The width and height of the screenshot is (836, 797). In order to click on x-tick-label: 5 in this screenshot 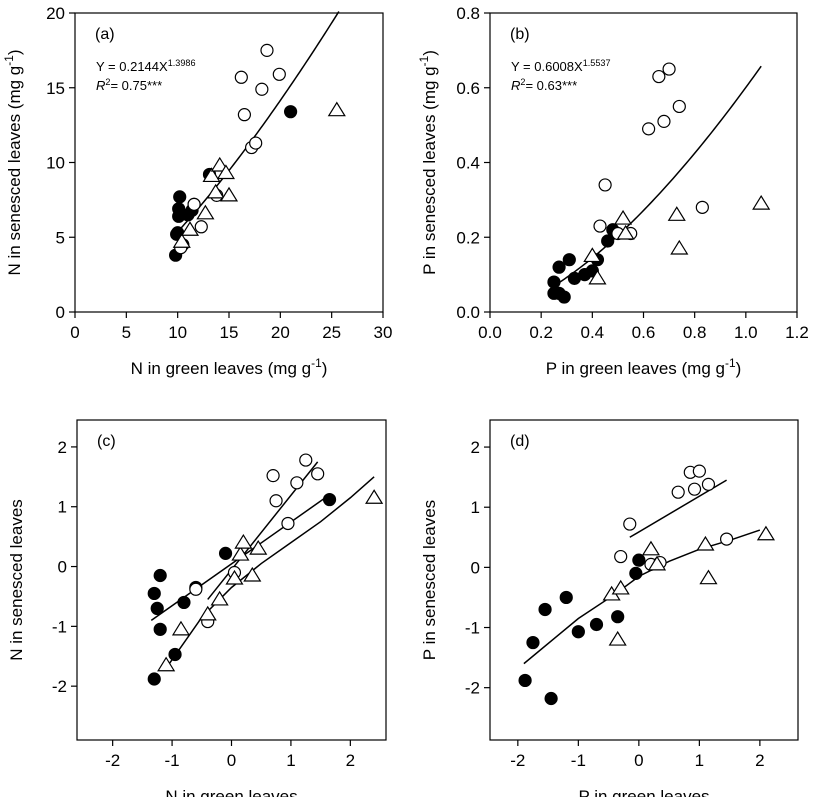, I will do `click(126, 332)`.